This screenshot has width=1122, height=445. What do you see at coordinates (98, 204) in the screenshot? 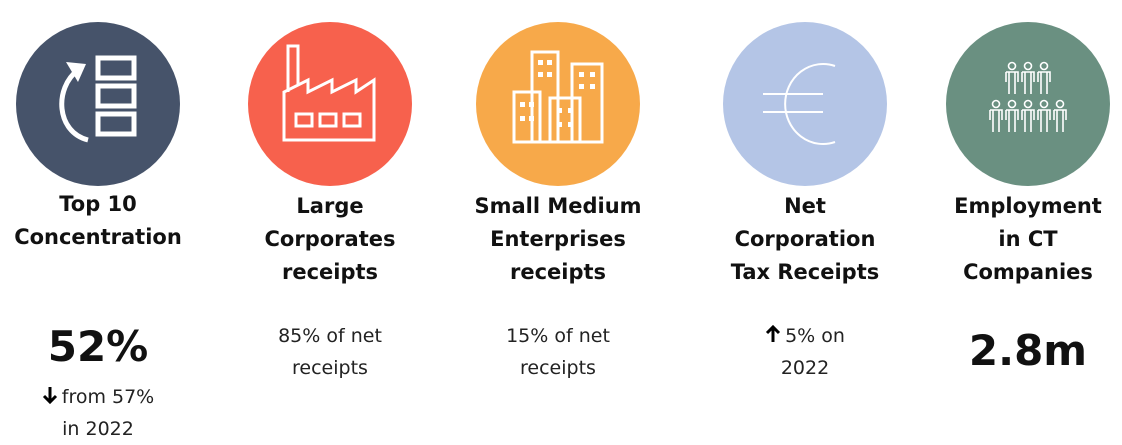
I see `title-line: Top 10` at bounding box center [98, 204].